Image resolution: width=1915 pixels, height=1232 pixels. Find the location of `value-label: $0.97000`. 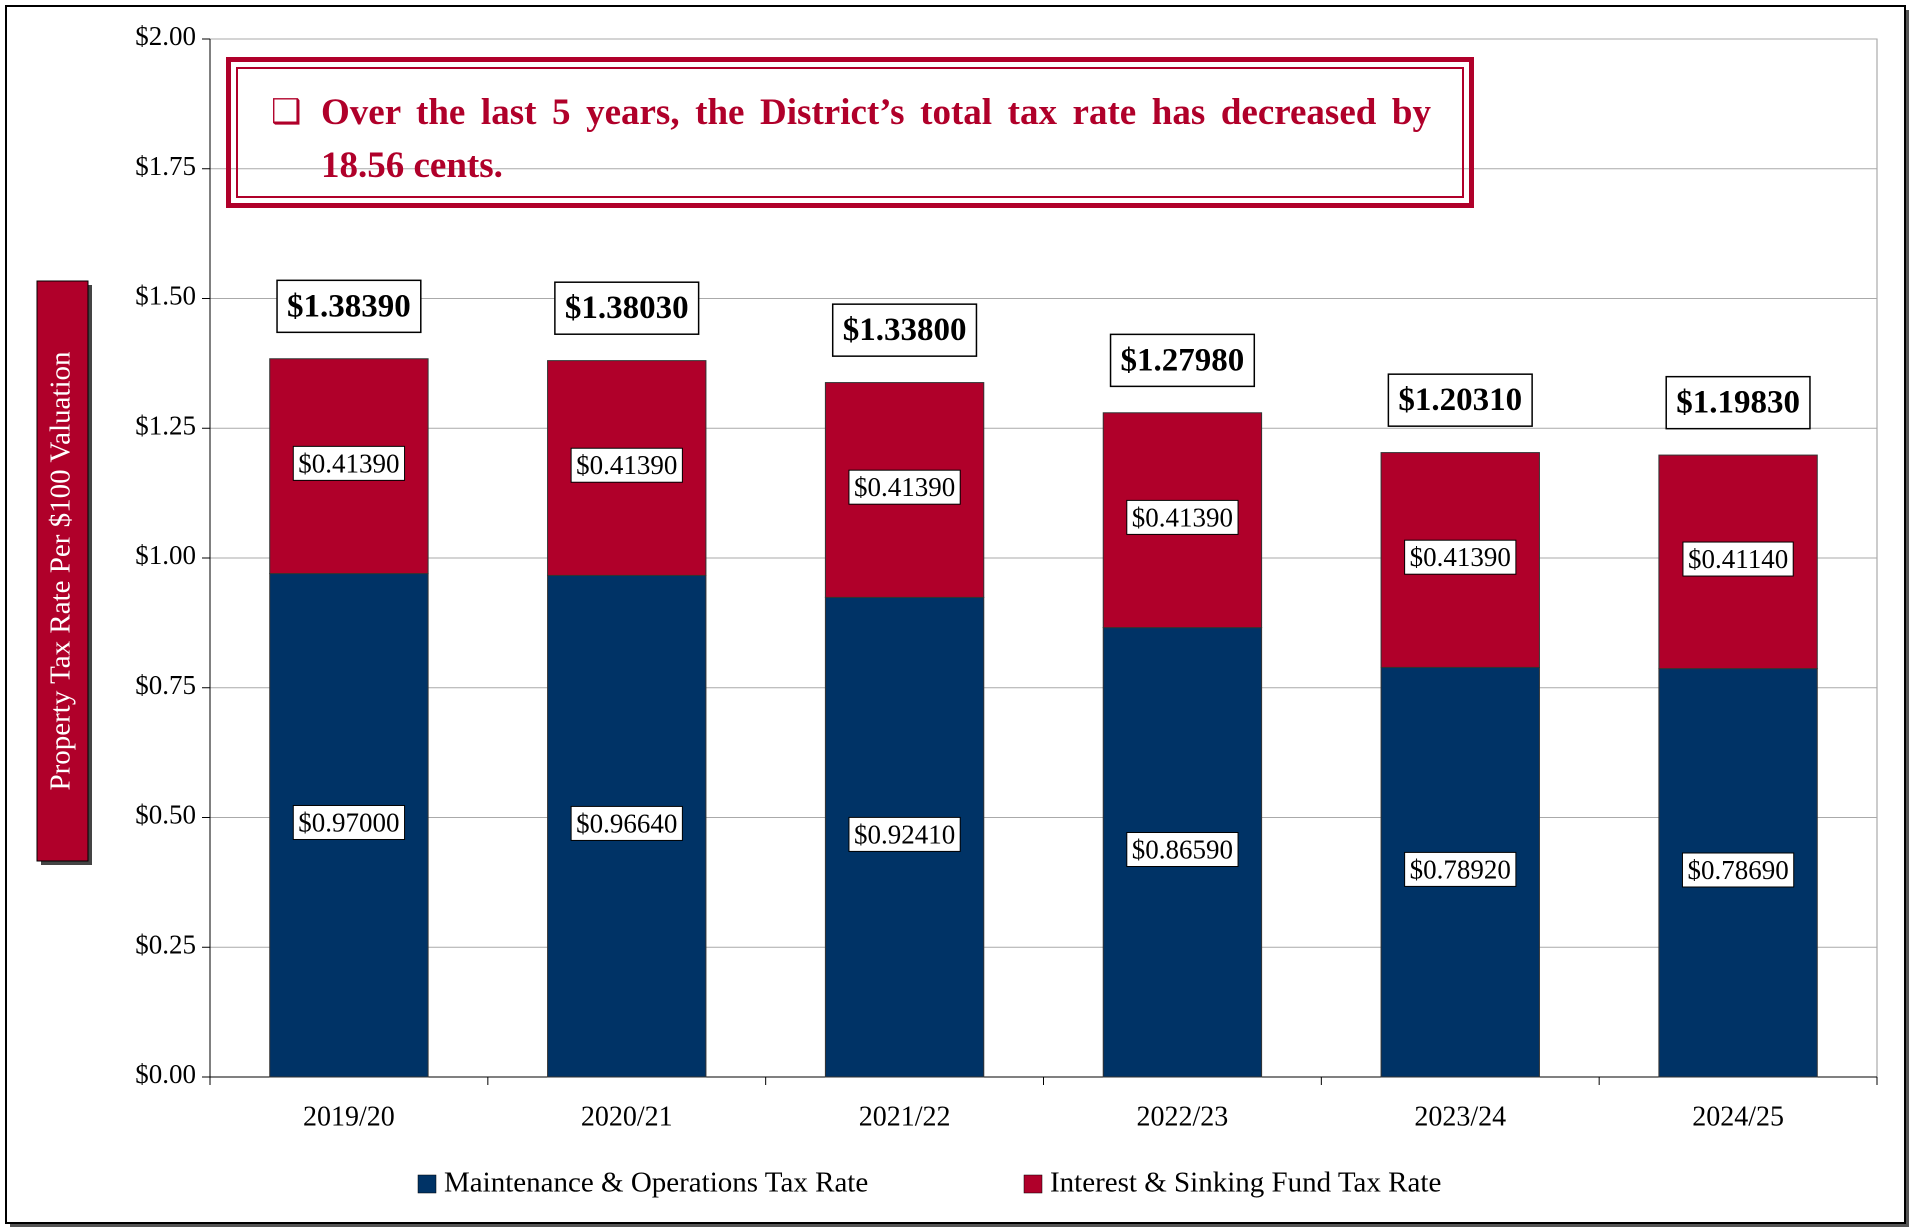

value-label: $0.97000 is located at coordinates (348, 822).